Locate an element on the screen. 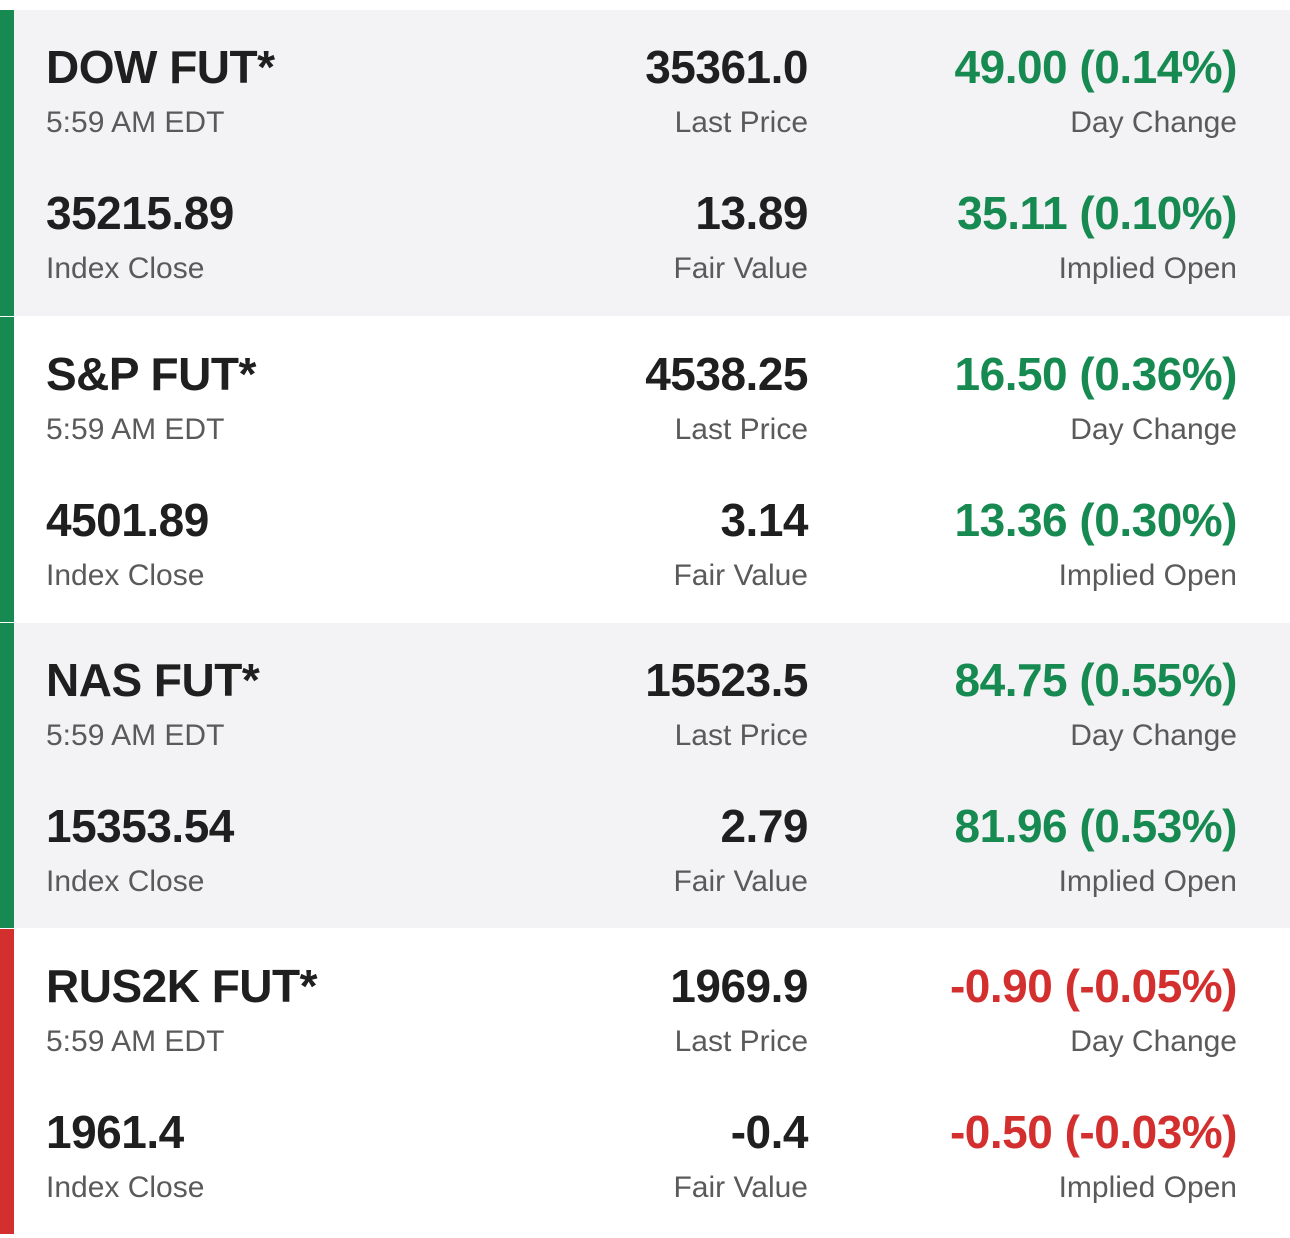 Image resolution: width=1290 pixels, height=1238 pixels. implied-open-value: 35.11 (0.10%) is located at coordinates (1097, 213).